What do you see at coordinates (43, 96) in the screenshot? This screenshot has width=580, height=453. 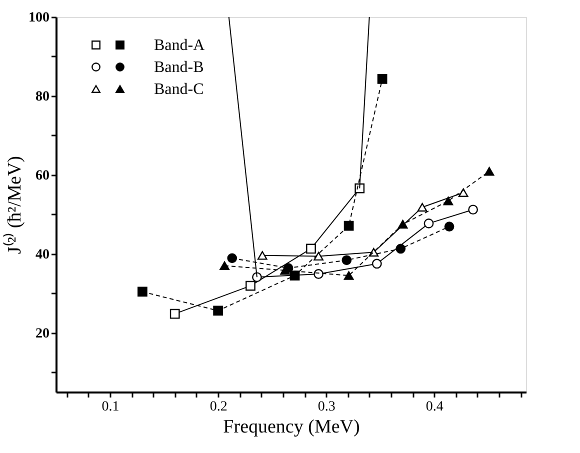 I see `y-tick-label: 80` at bounding box center [43, 96].